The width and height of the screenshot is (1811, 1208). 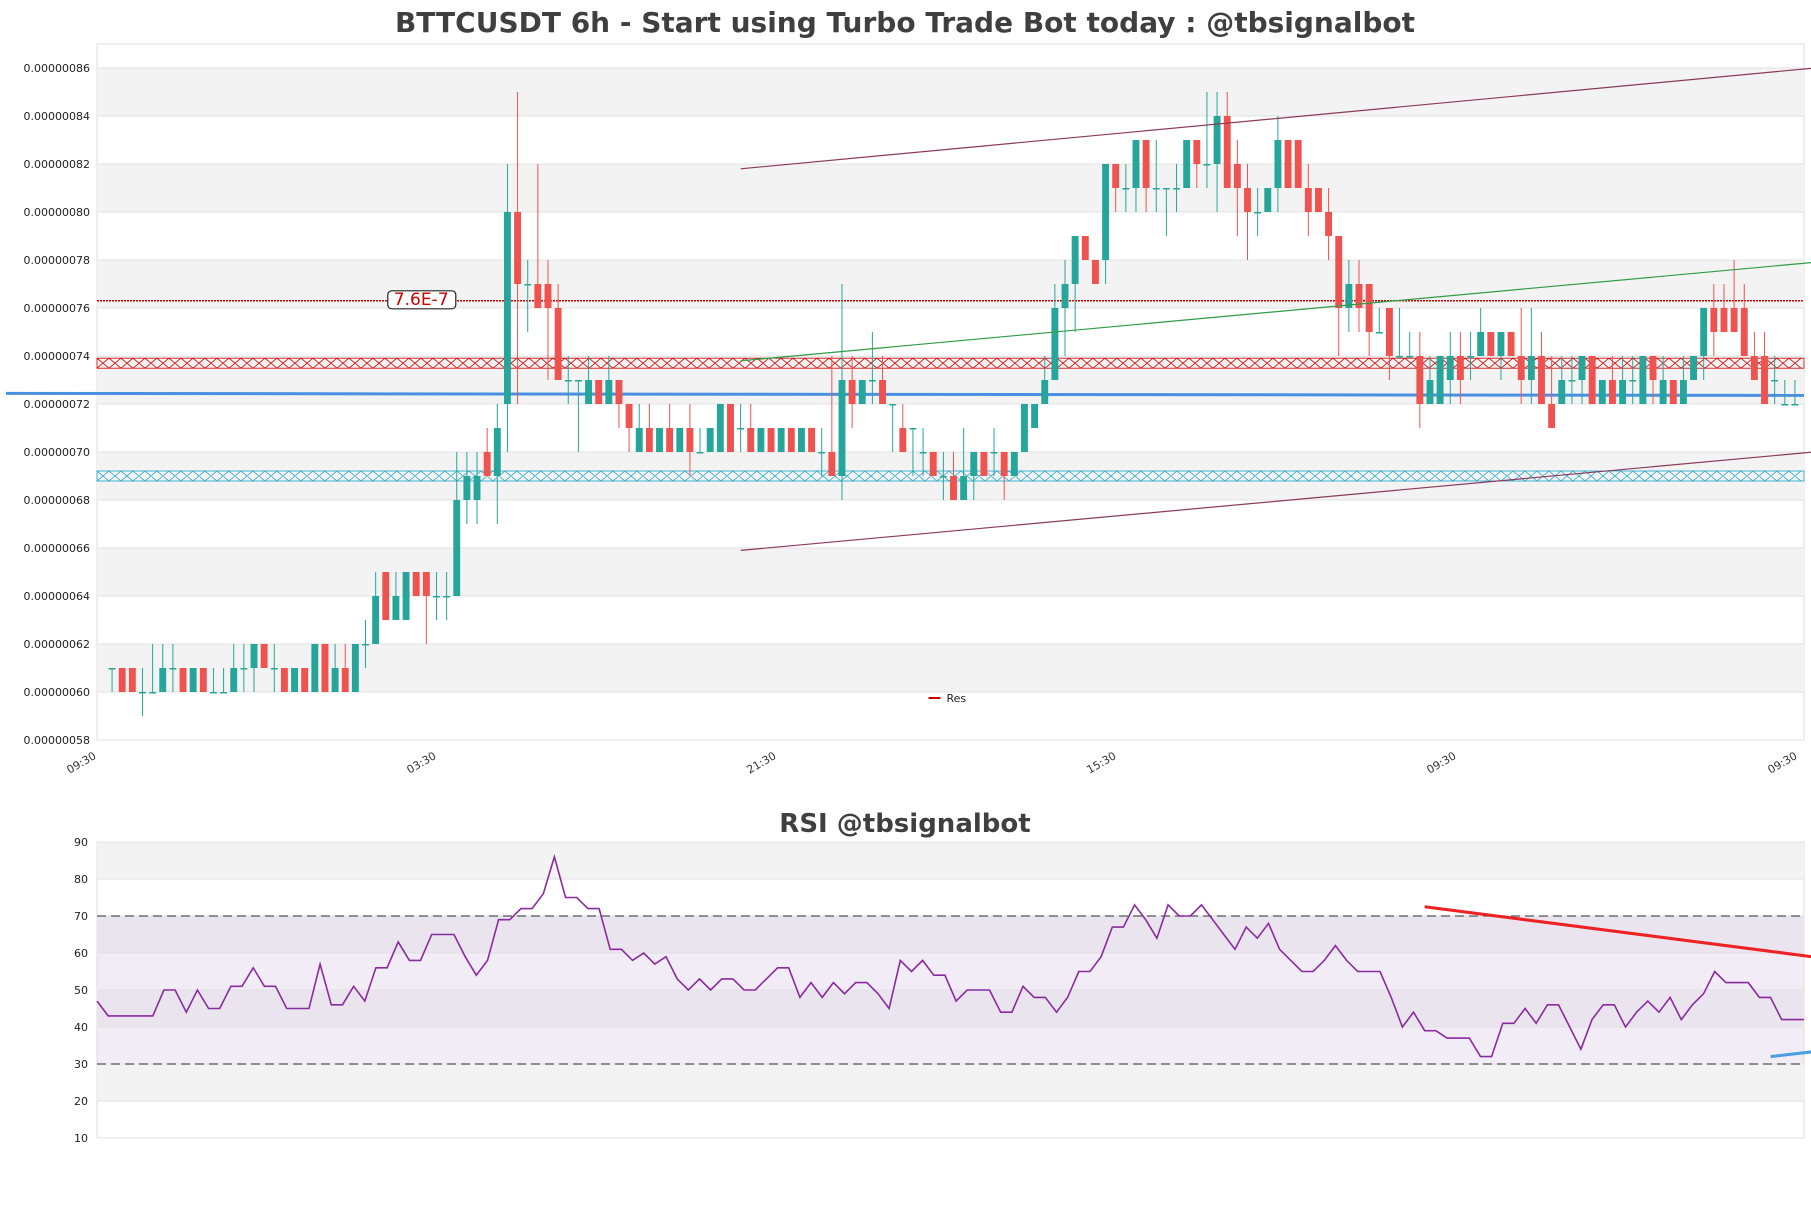 I want to click on sr-zones, so click(x=905, y=391).